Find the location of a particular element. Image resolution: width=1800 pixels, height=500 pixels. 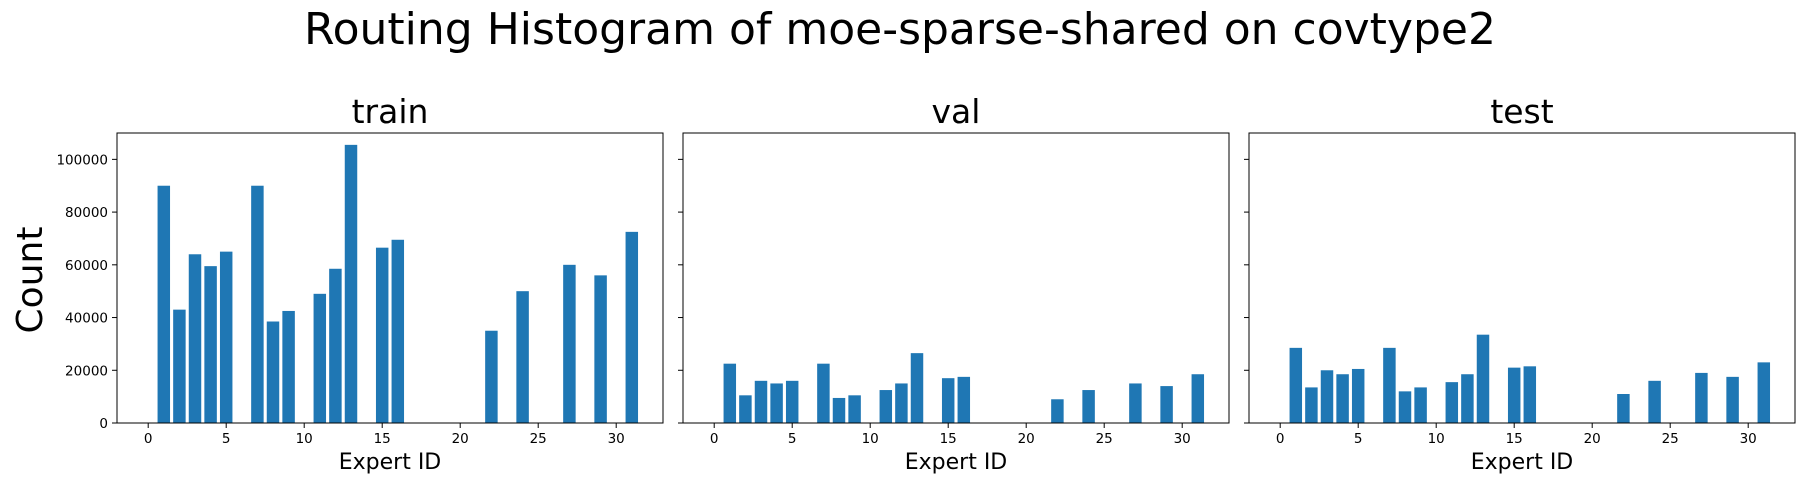

y-tick-label: 0 is located at coordinates (103, 424).